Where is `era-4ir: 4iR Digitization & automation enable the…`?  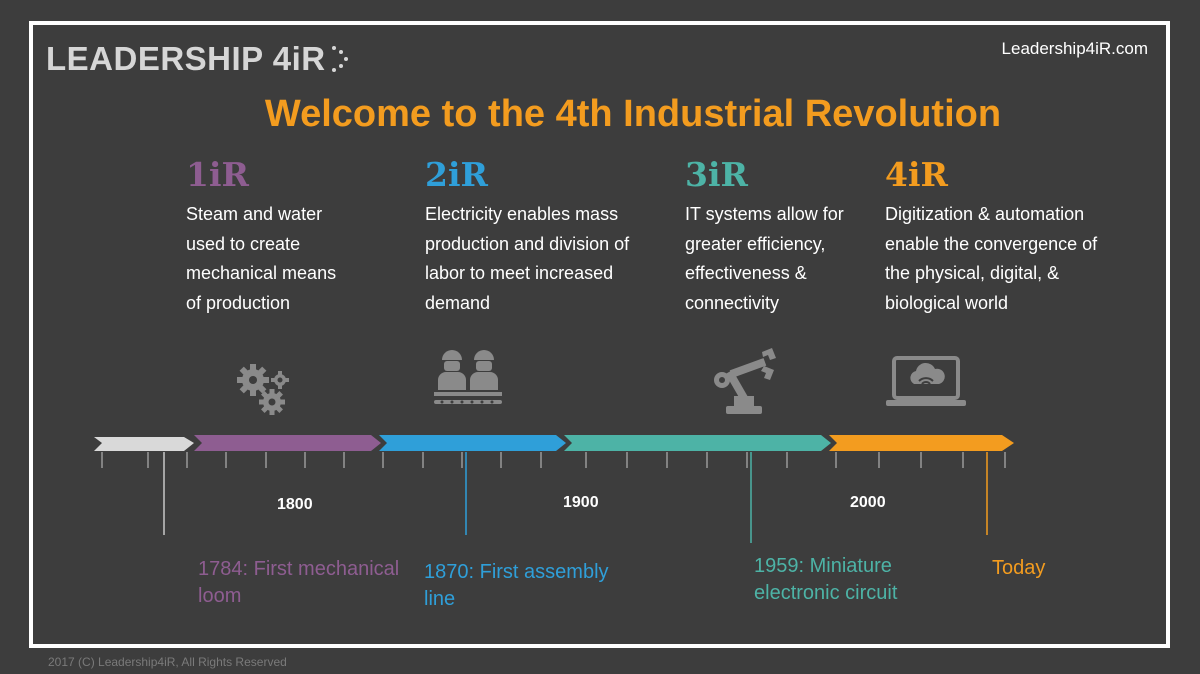
era-4ir: 4iR Digitization & automation enable the… is located at coordinates (1010, 236).